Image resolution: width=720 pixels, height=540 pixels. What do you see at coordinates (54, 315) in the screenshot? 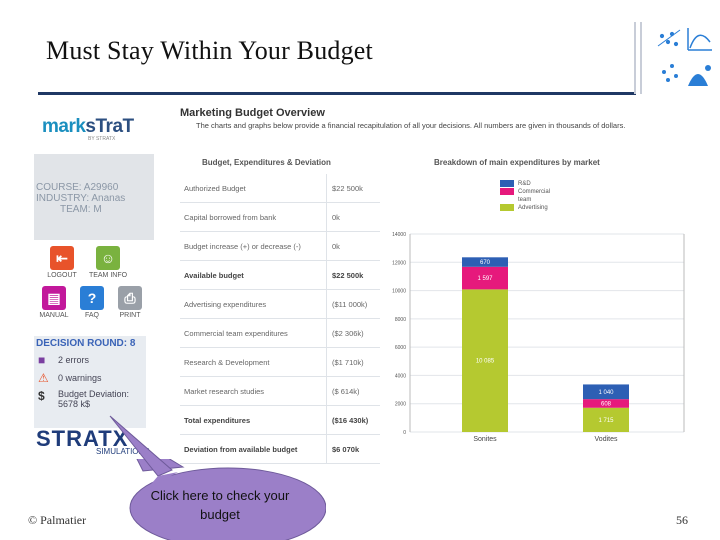
I see `manual-label: MANUAL` at bounding box center [54, 315].